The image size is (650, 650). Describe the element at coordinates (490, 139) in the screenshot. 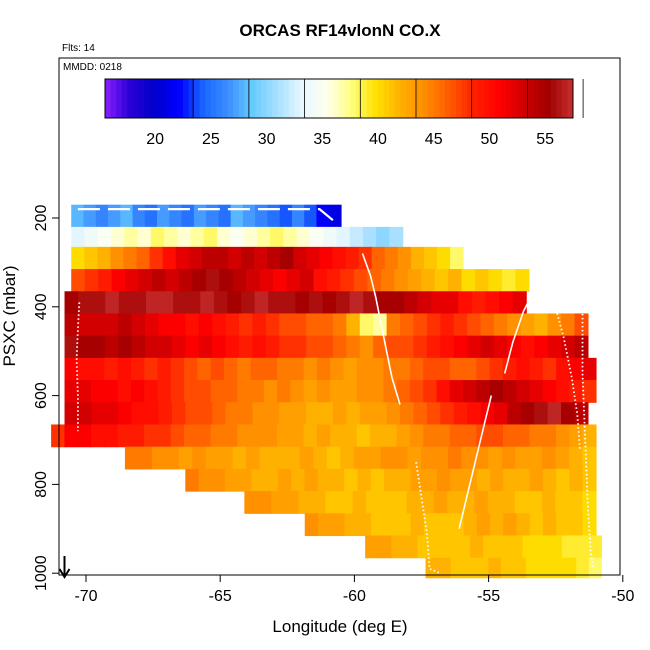

I see `colorbar-tick-label: 50` at that location.